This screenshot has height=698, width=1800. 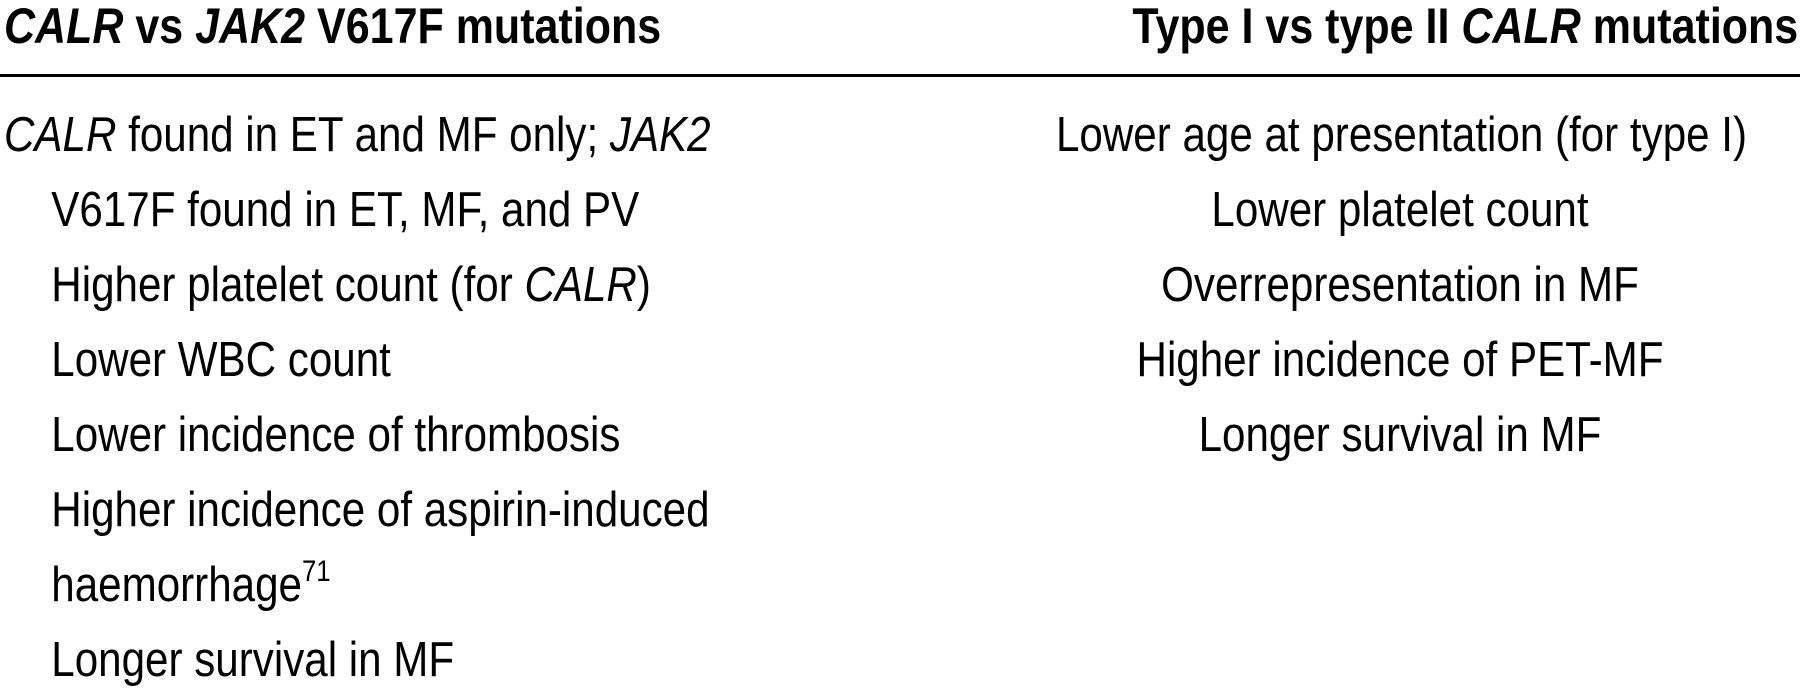 What do you see at coordinates (1297, 27) in the screenshot?
I see `header-type-text: Type I vs type II` at bounding box center [1297, 27].